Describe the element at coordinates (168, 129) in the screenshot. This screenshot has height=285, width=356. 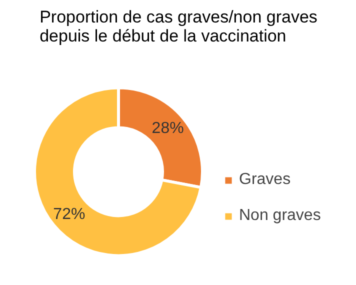
I see `data-label: 28%` at that location.